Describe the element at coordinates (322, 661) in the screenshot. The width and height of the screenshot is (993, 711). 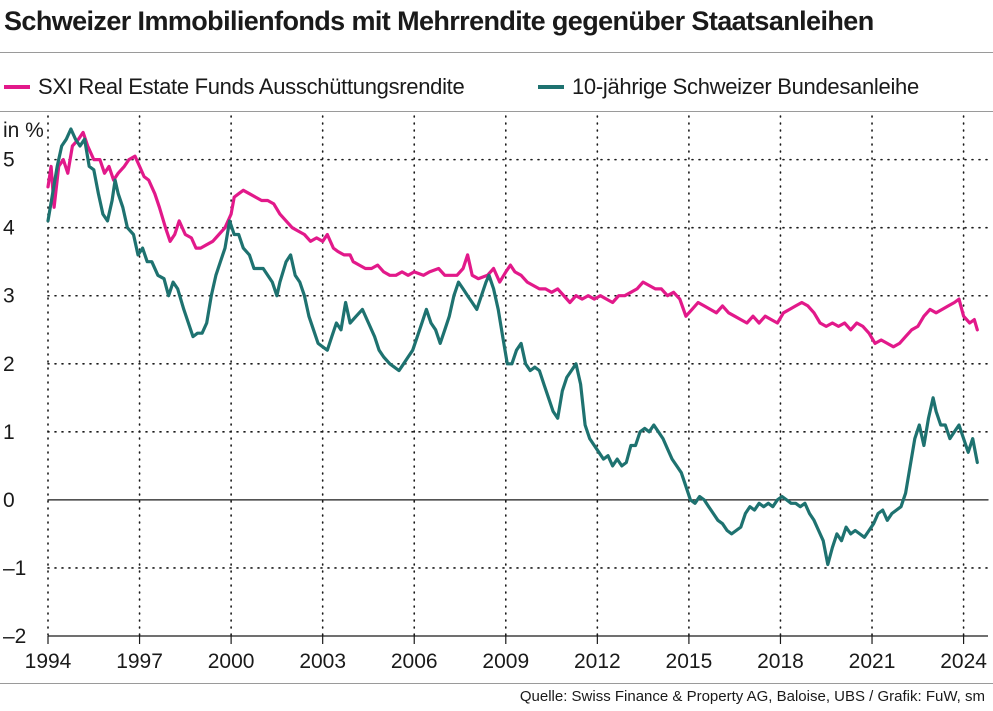
I see `x-tick-label: 2003` at that location.